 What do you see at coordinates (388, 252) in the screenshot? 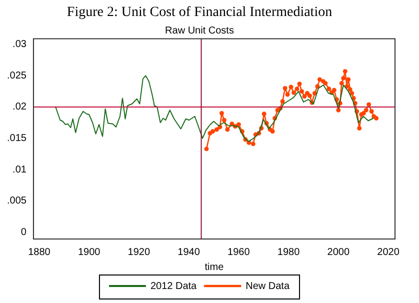
I see `x-tick-label: 2020` at bounding box center [388, 252].